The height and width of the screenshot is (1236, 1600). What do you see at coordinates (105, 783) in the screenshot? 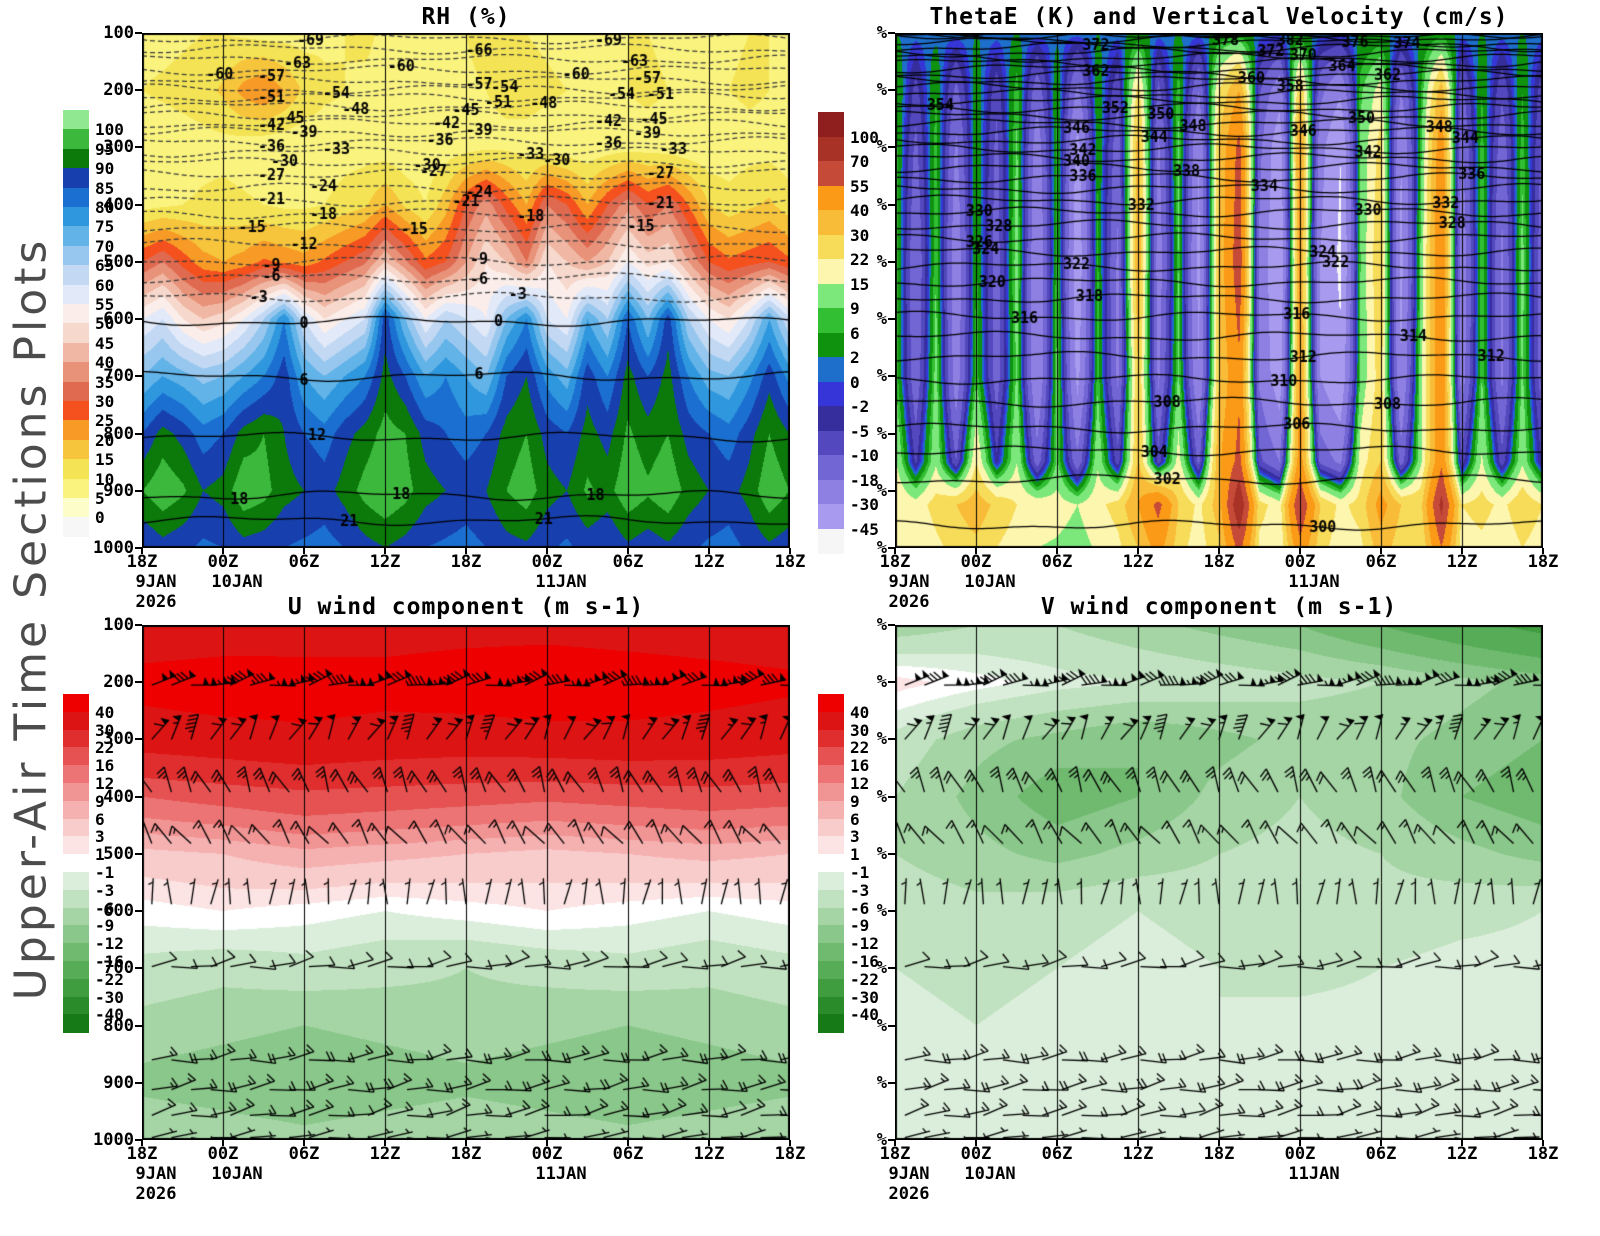
I see `u-wind-colorbar-label: 12` at bounding box center [105, 783].